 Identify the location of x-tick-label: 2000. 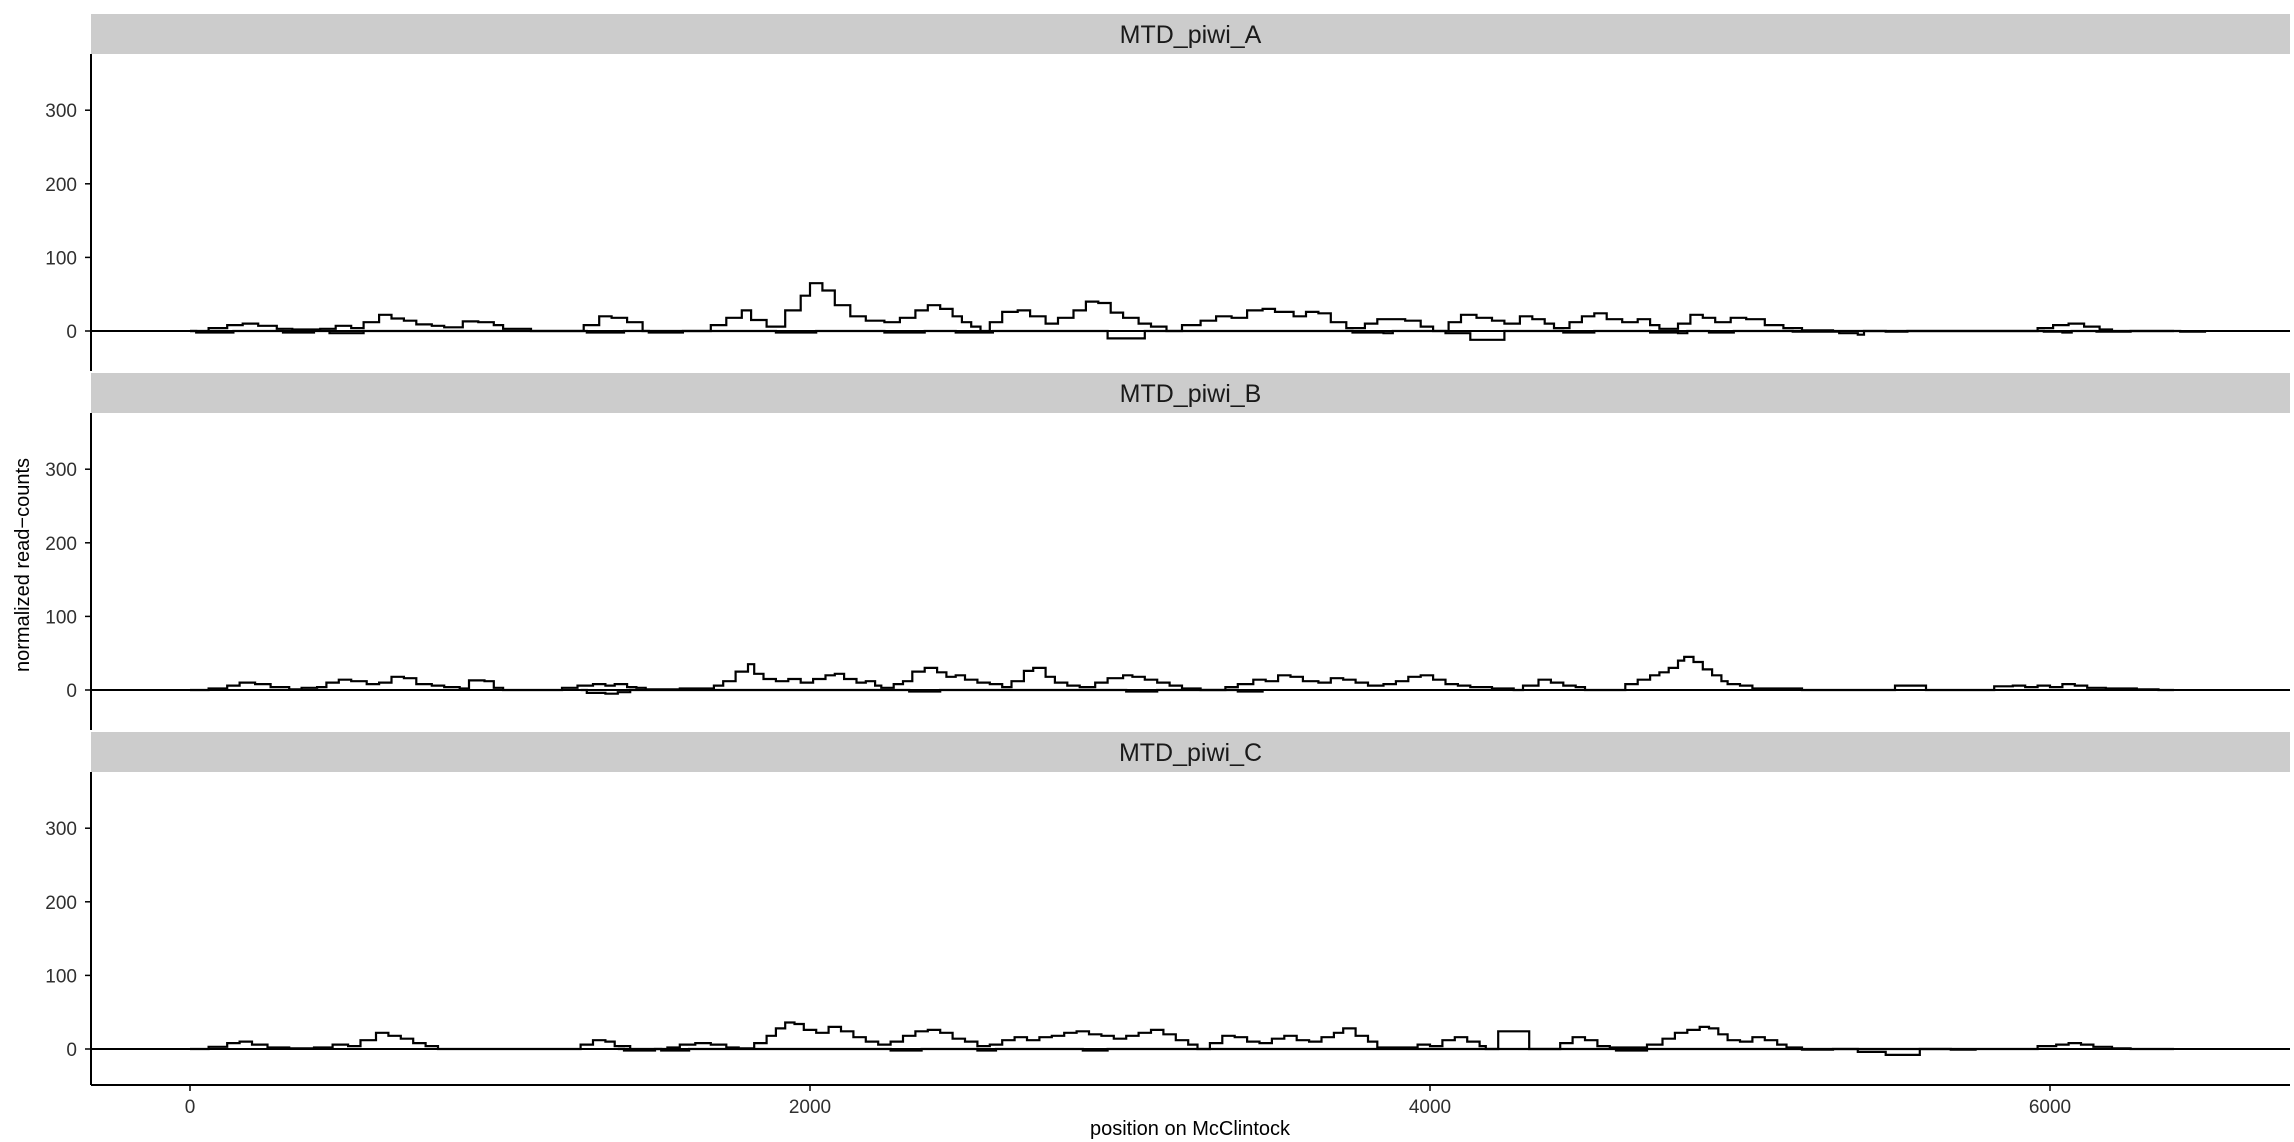
(810, 1107).